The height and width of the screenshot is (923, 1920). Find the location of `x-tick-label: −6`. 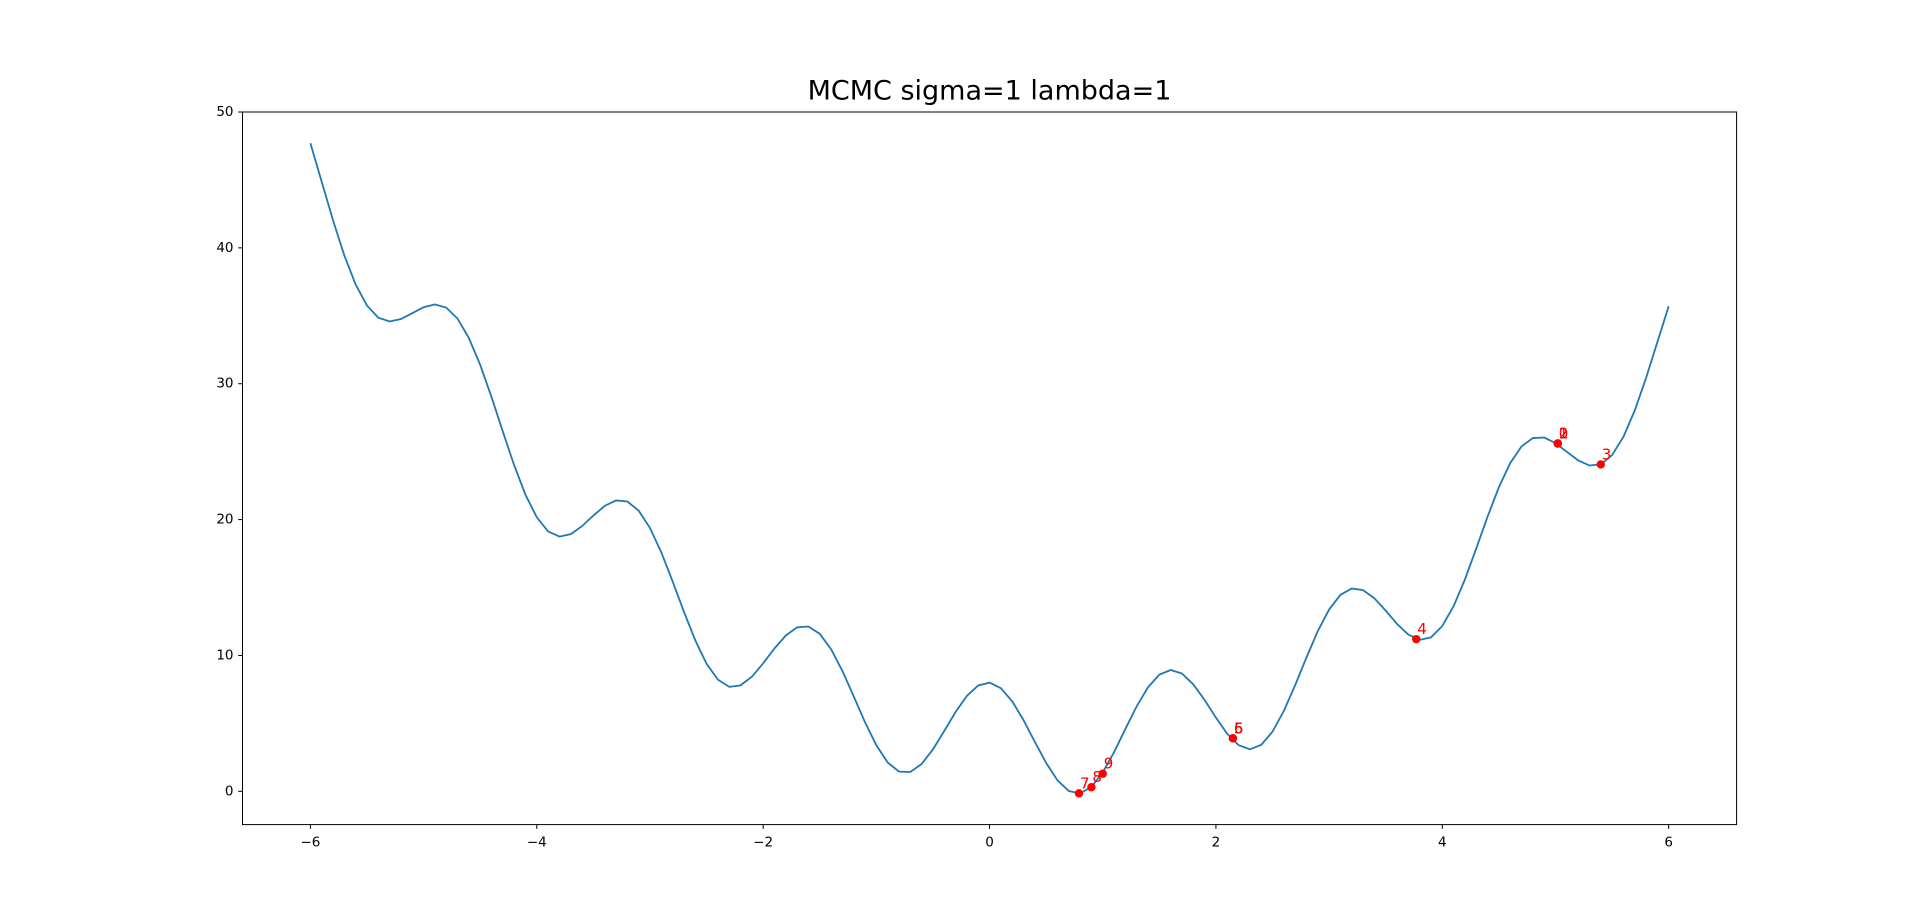

x-tick-label: −6 is located at coordinates (310, 843).